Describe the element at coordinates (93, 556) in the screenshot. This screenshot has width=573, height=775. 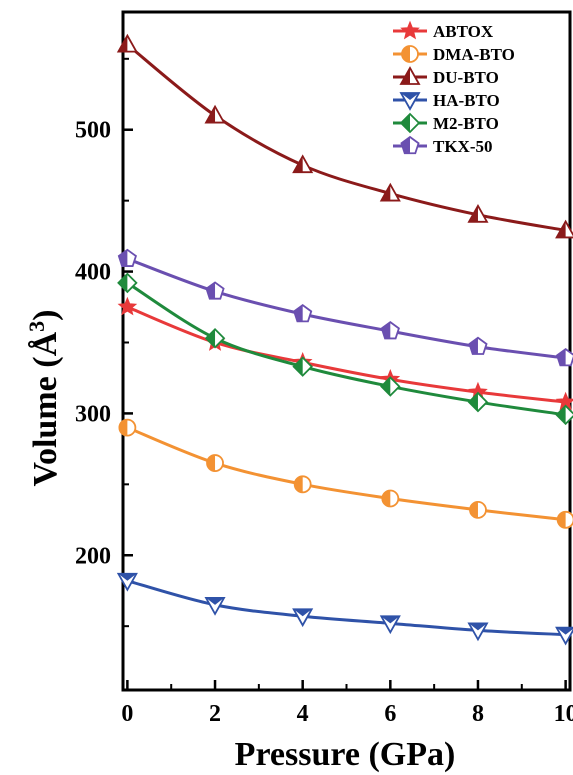
I see `y-tick-label: 200` at that location.